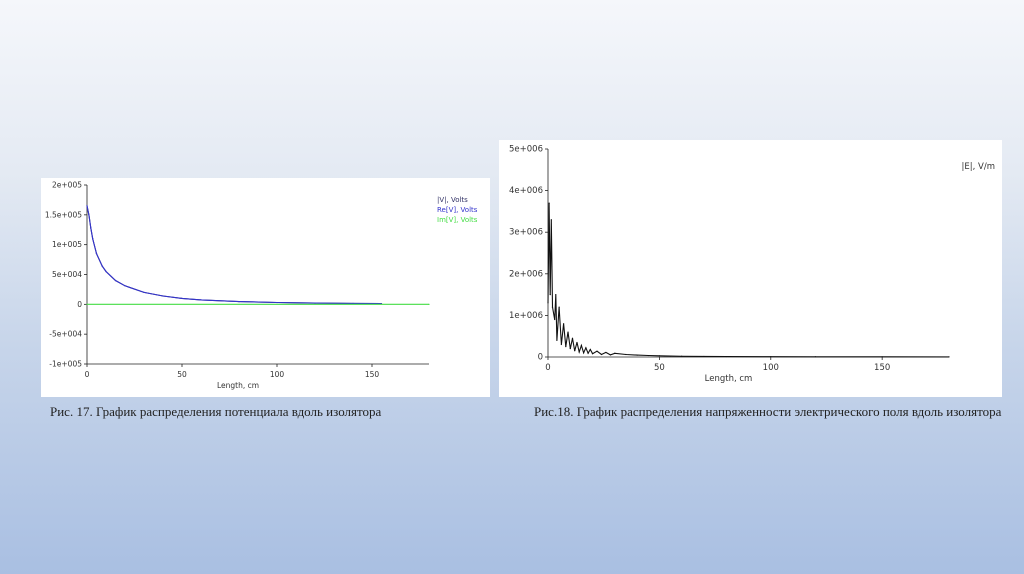 The image size is (1024, 574). Describe the element at coordinates (452, 200) in the screenshot. I see `legend-entry-1: |V|, Volts` at that location.